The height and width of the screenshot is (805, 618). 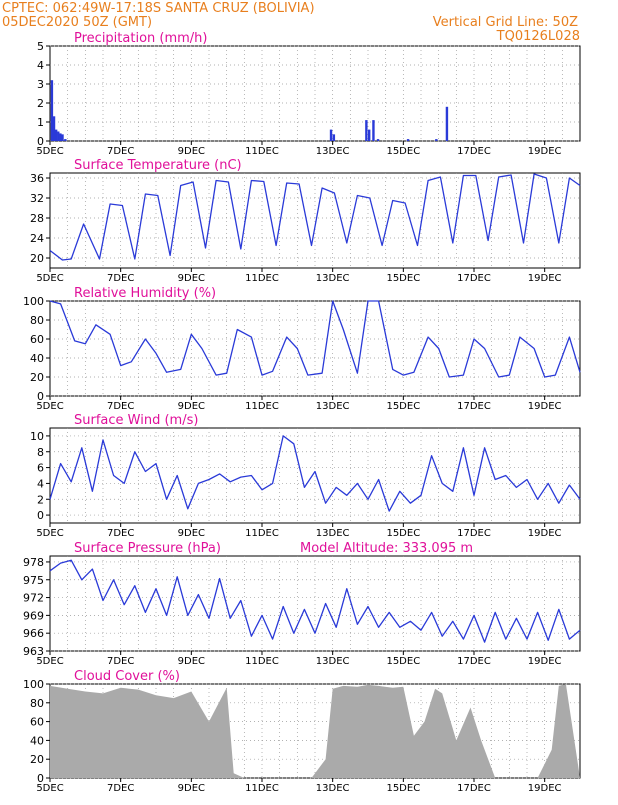 I want to click on pressure-xtick-label: 7DEC, so click(x=120, y=661).